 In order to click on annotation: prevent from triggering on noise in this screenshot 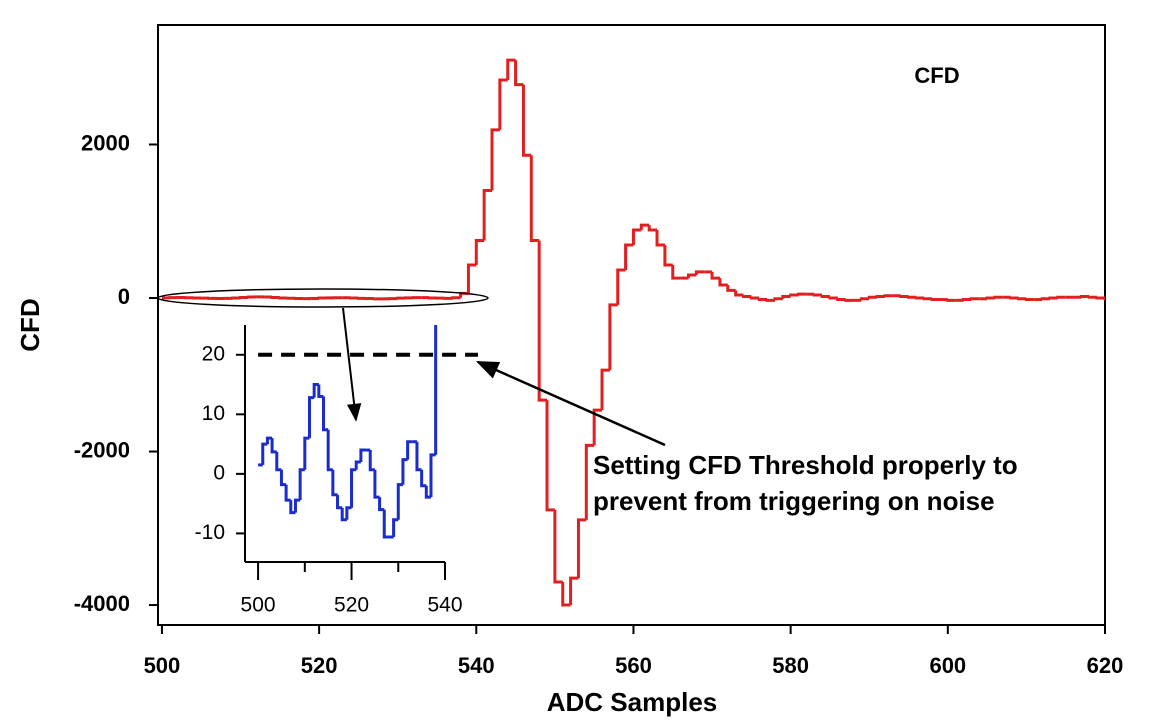, I will do `click(794, 501)`.